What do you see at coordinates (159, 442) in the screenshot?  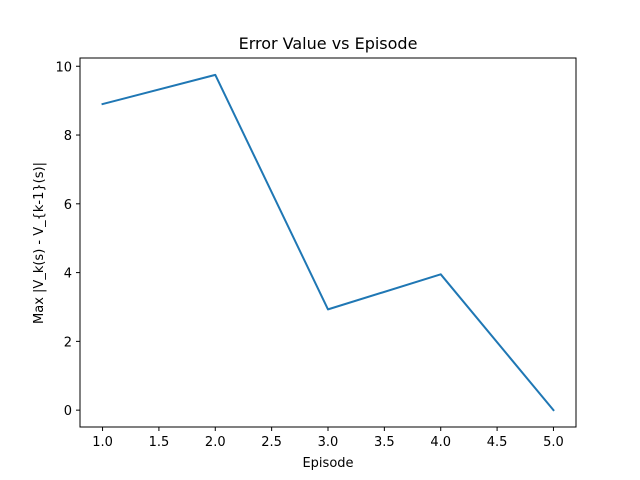 I see `x-tick-label: 1.5` at bounding box center [159, 442].